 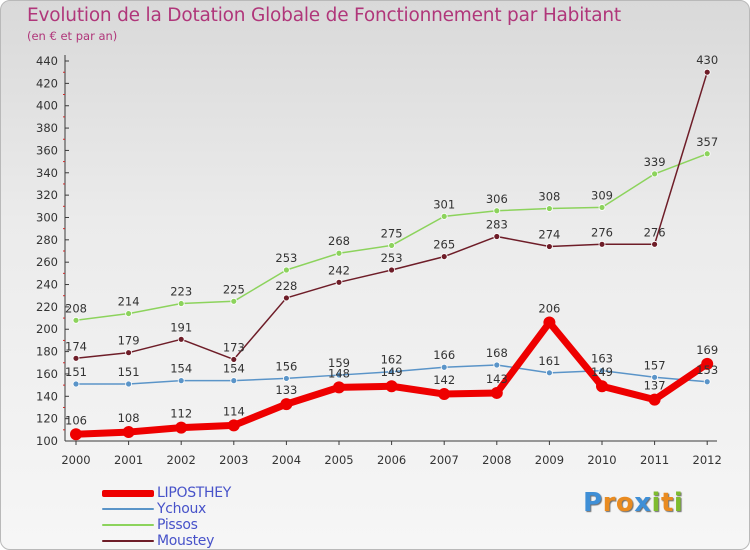 What do you see at coordinates (181, 327) in the screenshot?
I see `data-label-moustey: 191` at bounding box center [181, 327].